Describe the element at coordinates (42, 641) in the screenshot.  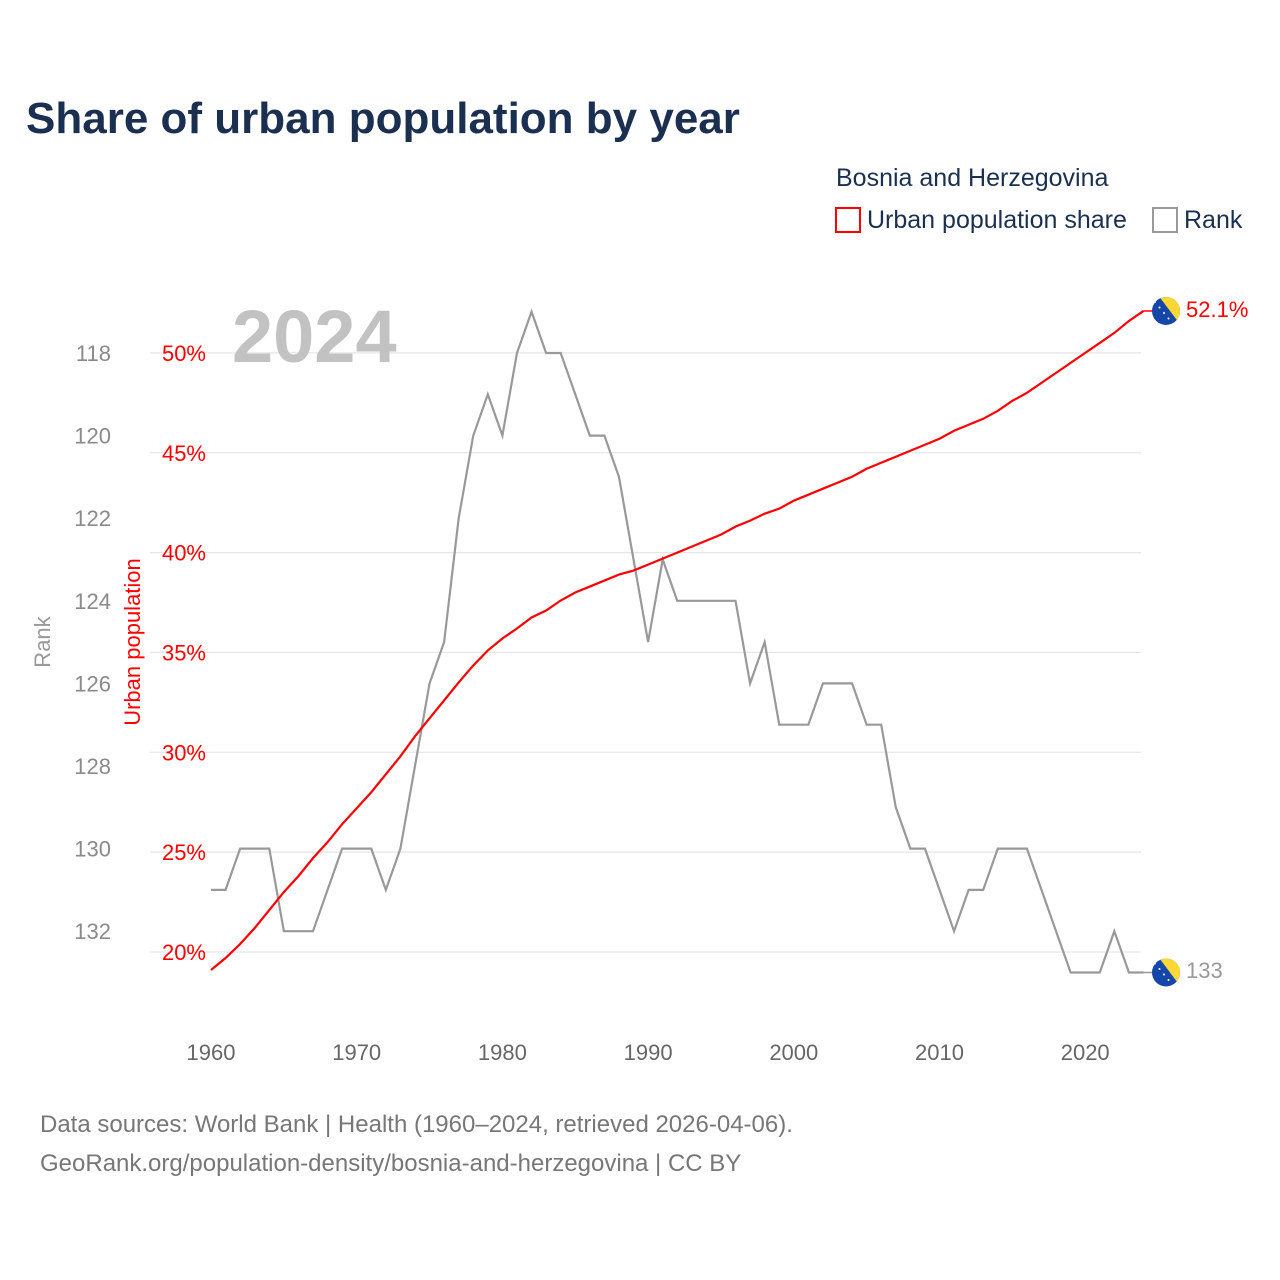
I see `rank-axis-title: Rank` at that location.